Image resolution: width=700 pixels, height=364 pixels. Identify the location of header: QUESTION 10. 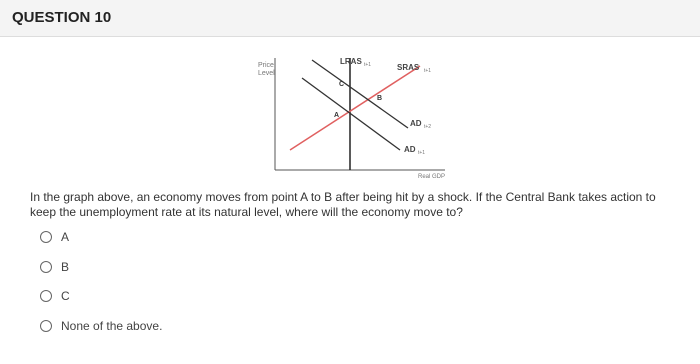
(350, 18).